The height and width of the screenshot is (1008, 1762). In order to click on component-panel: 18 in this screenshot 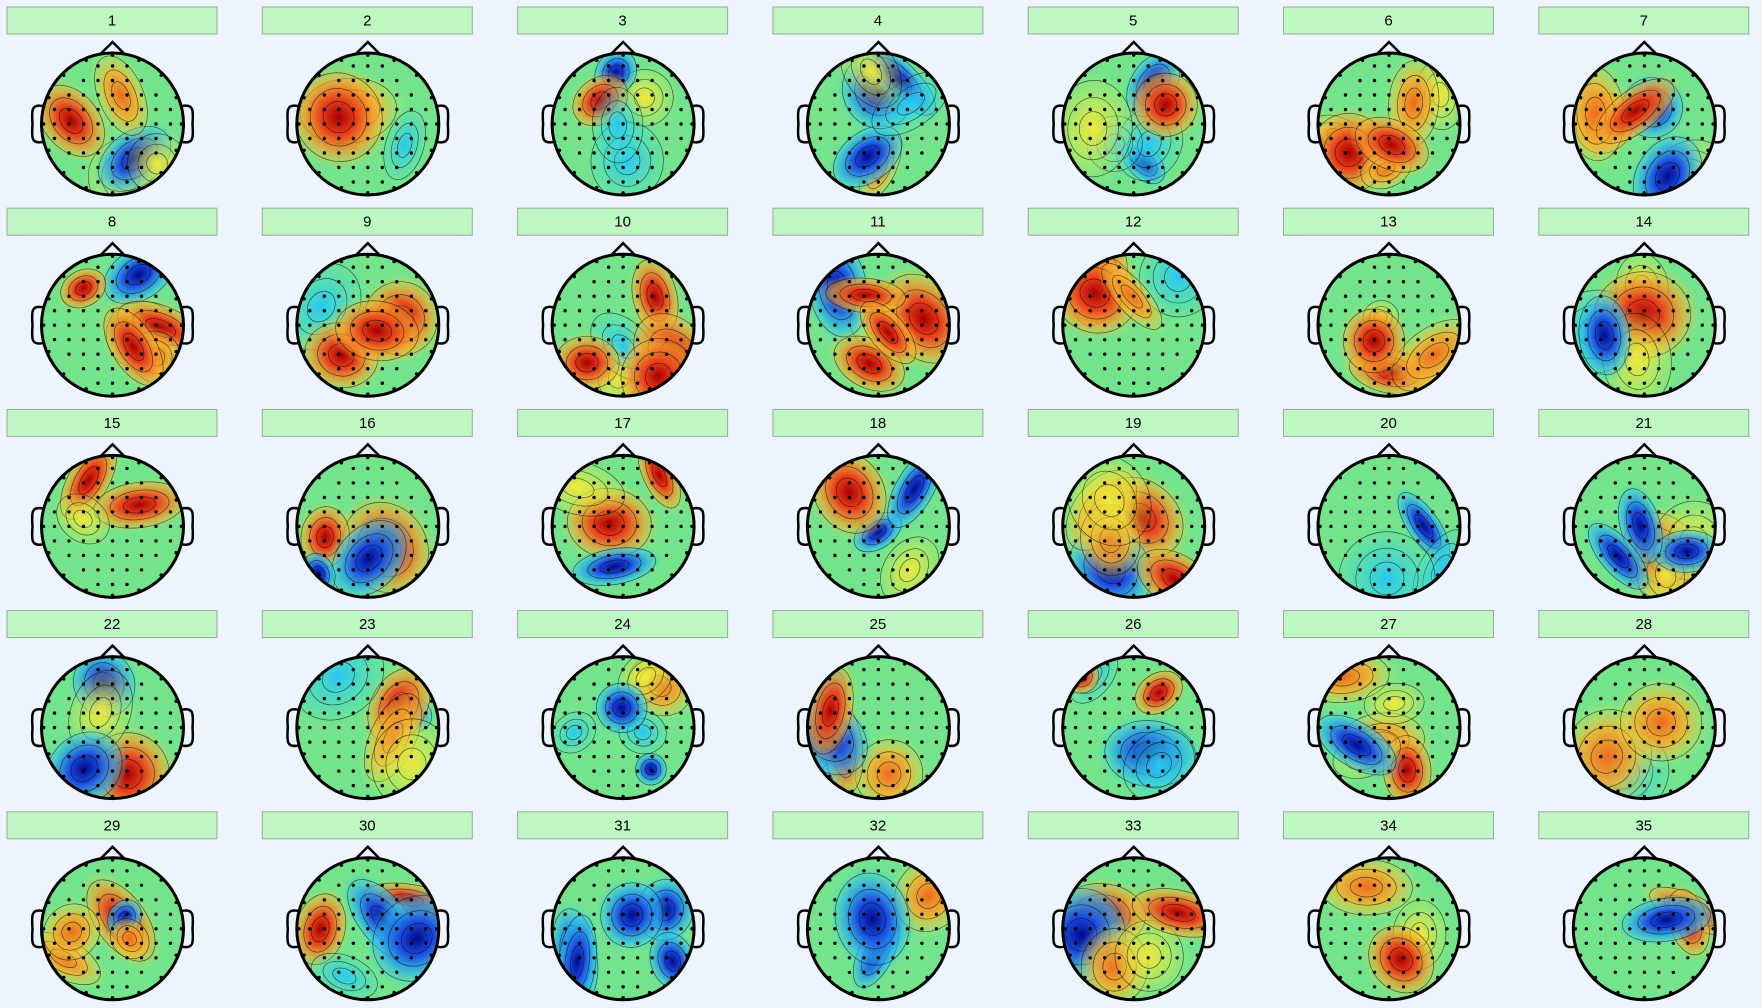, I will do `click(878, 503)`.